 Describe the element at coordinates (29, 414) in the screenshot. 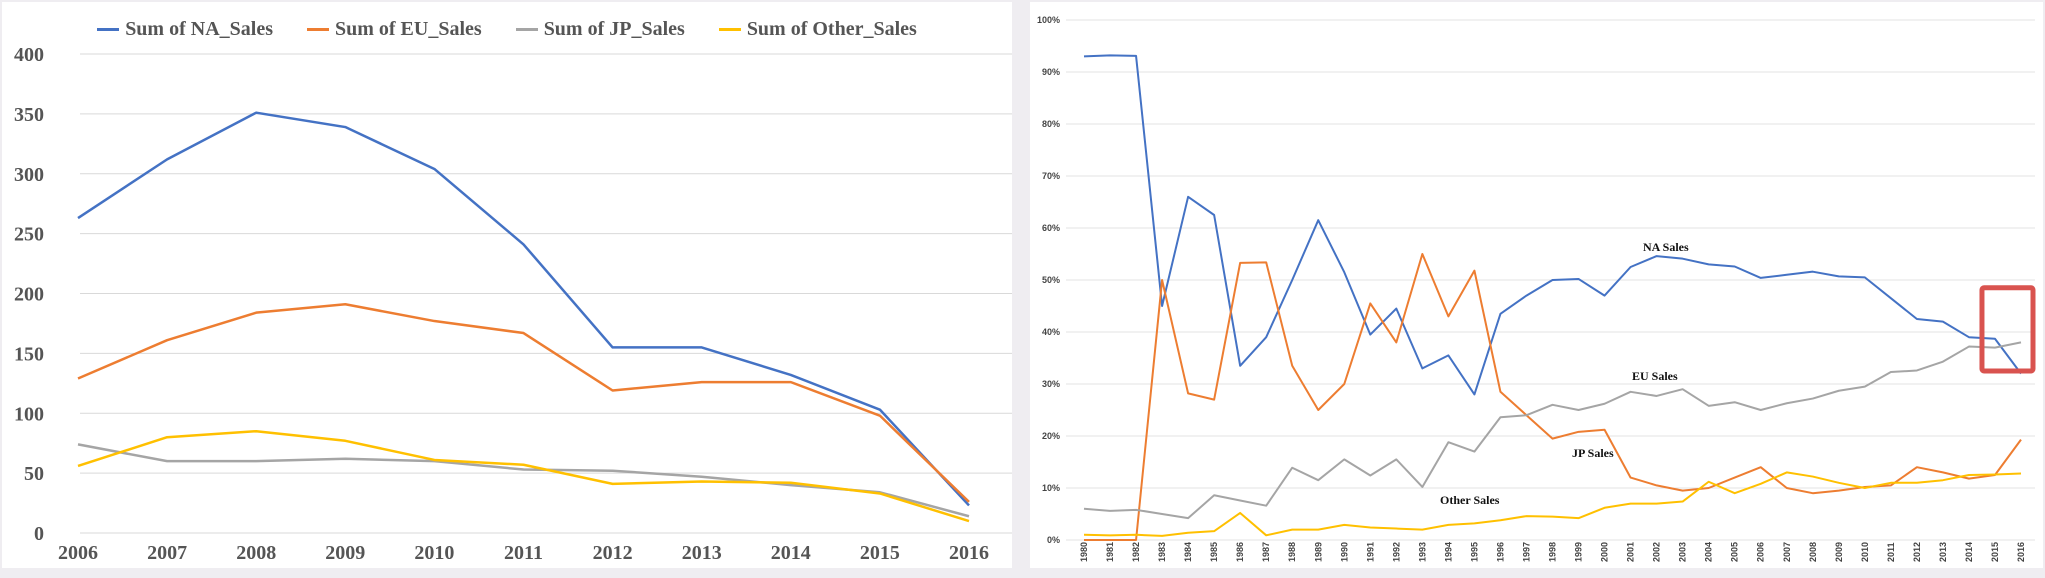

I see `y-tick-label: 100` at that location.